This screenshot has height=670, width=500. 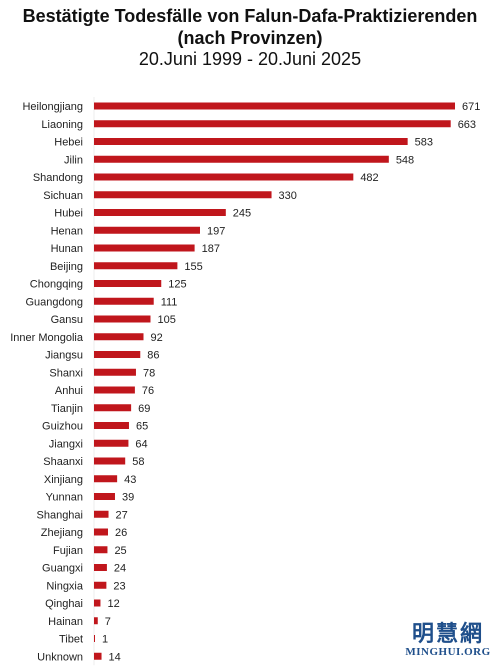 I want to click on category-label: Unknown, so click(x=60, y=657).